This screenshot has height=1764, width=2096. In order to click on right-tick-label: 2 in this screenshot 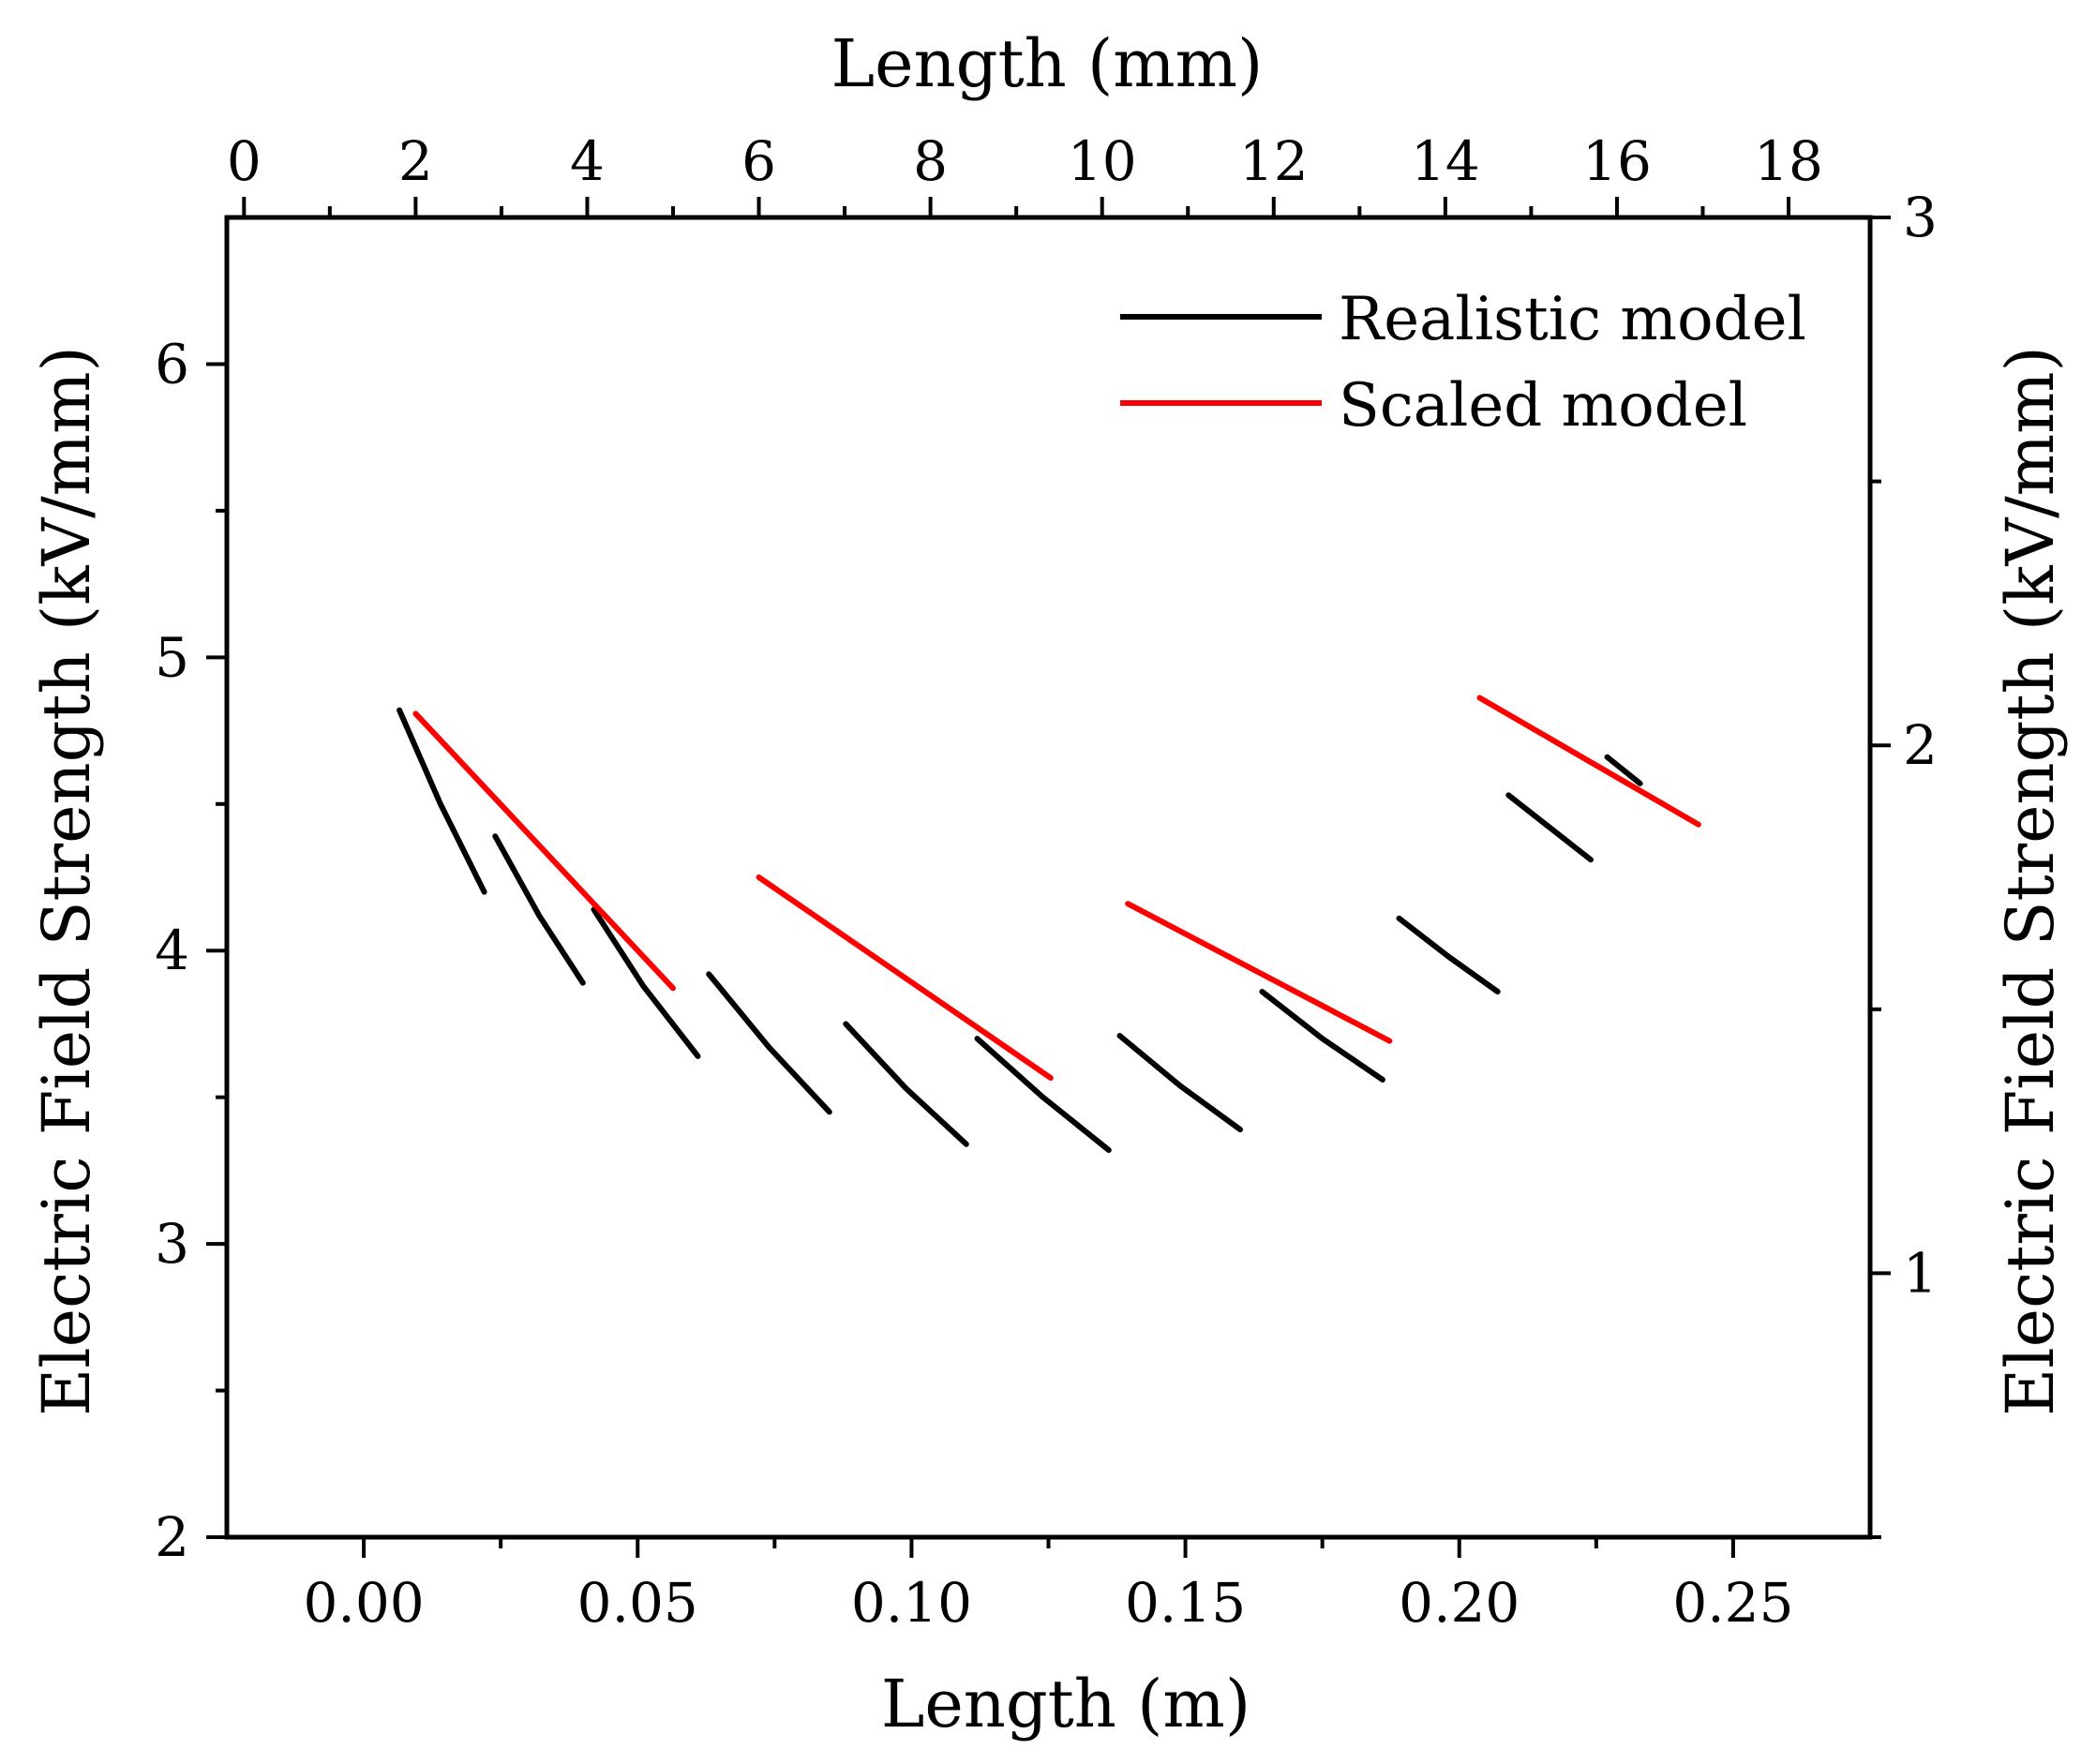, I will do `click(1920, 745)`.